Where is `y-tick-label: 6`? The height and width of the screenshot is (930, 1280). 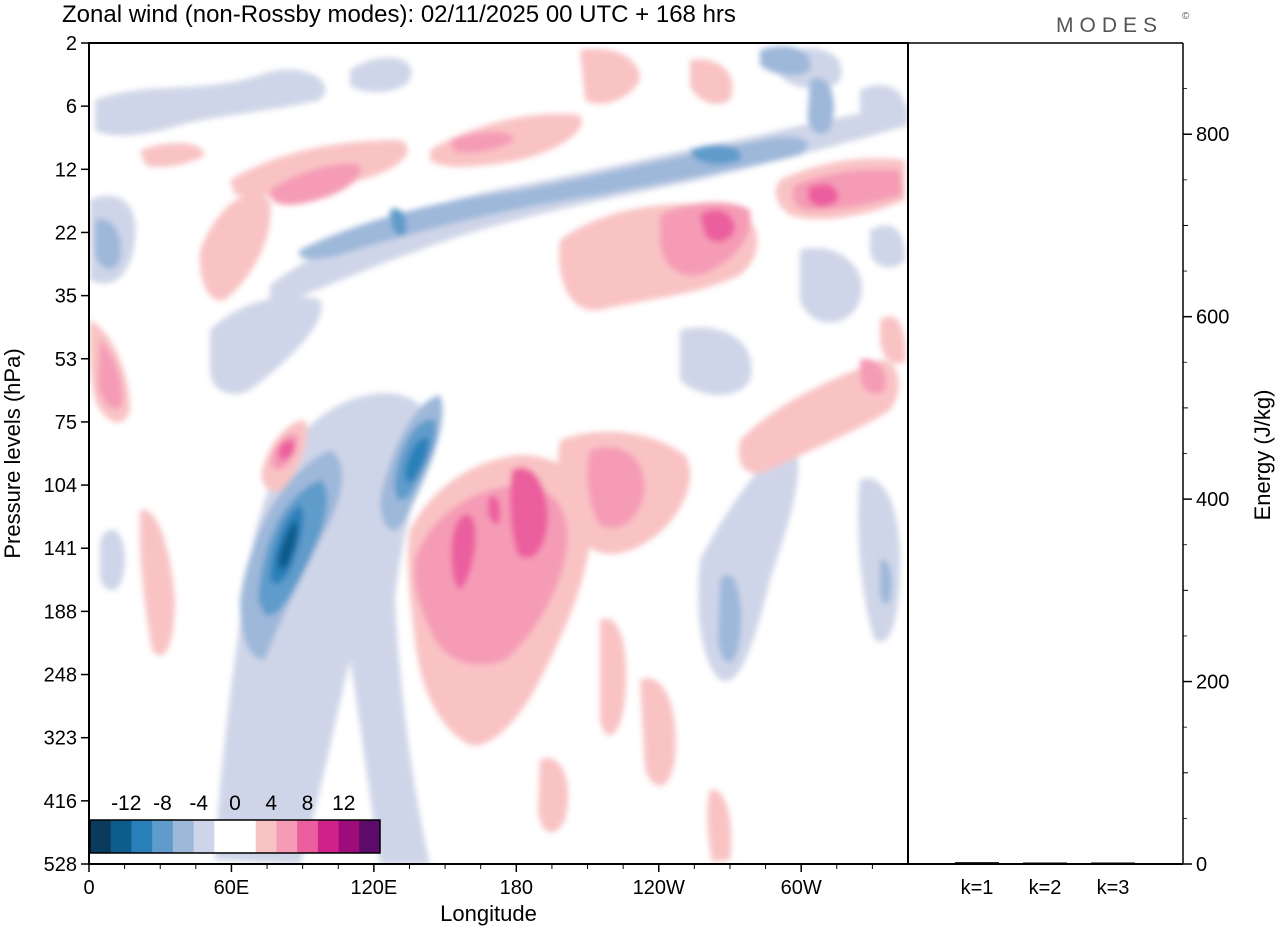 y-tick-label: 6 is located at coordinates (71, 107).